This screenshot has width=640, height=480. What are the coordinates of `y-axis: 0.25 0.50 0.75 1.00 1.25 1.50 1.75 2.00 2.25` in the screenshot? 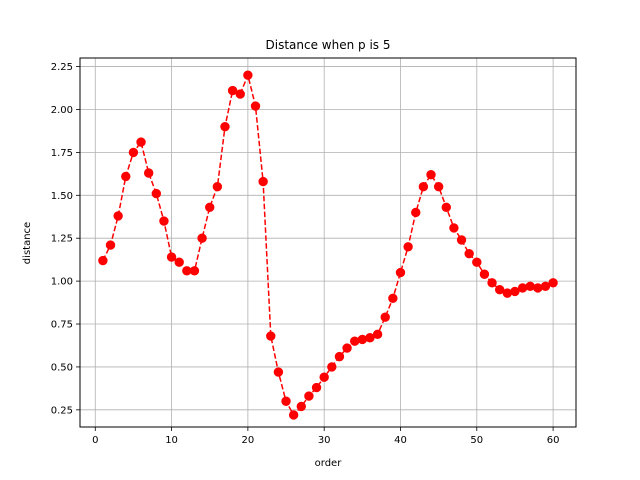 It's located at (65, 239).